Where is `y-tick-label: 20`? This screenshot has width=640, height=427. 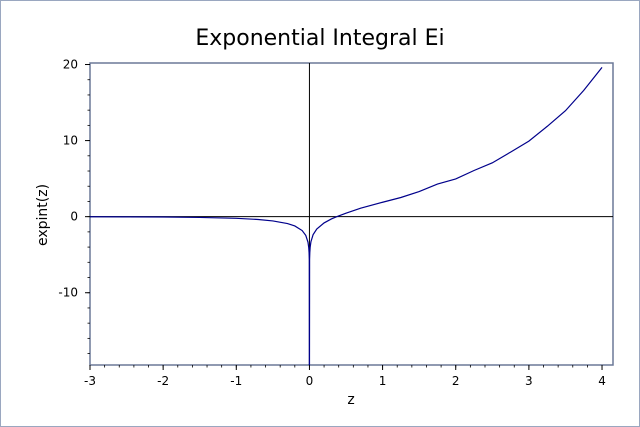 y-tick-label: 20 is located at coordinates (70, 65).